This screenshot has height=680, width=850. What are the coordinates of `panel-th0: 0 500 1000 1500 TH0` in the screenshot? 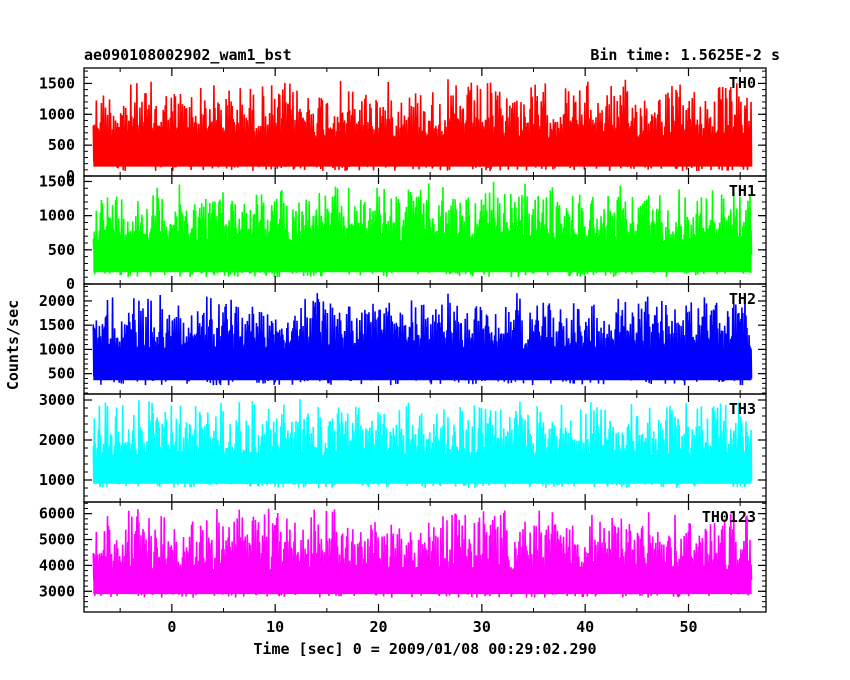 It's located at (403, 126).